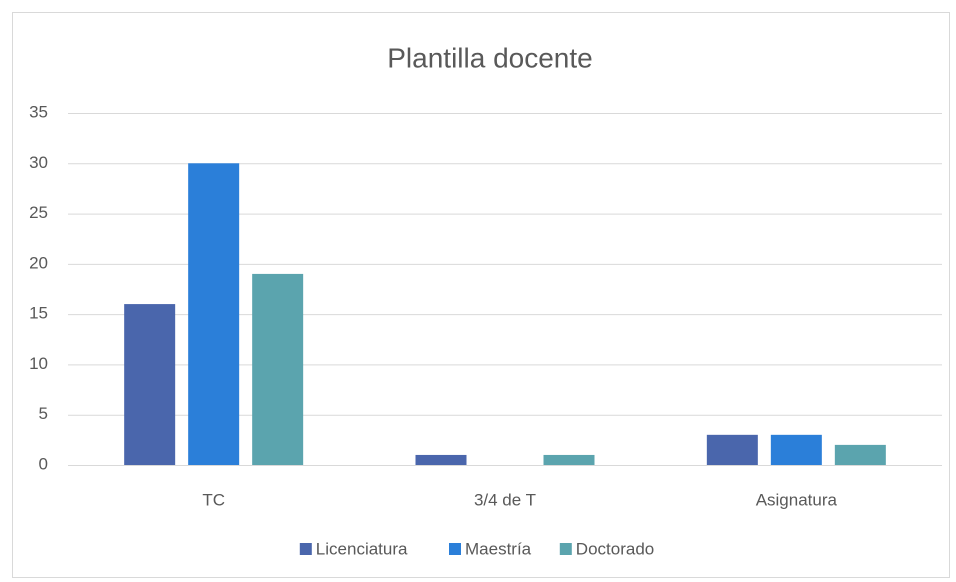  Describe the element at coordinates (797, 499) in the screenshot. I see `x-tick-label: Asignatura` at that location.